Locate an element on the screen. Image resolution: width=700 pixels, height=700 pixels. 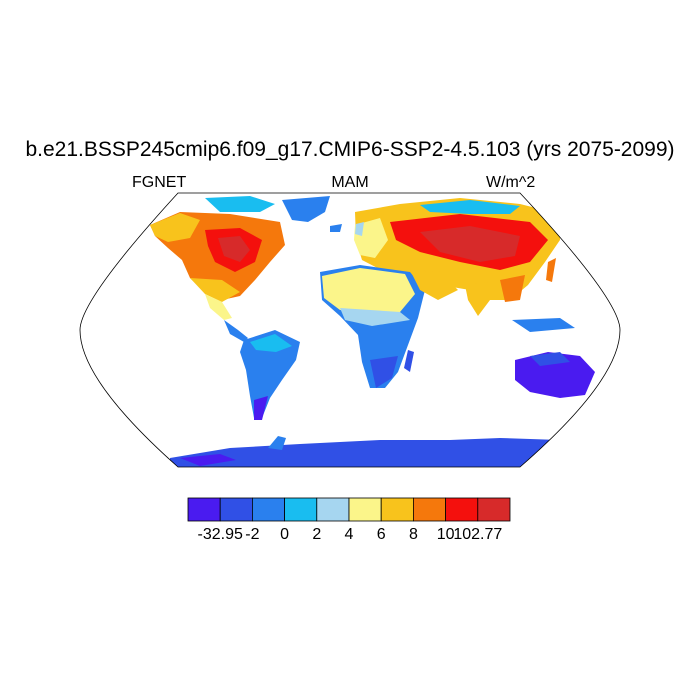
antarctica-coast-cool is located at coordinates (208, 460).